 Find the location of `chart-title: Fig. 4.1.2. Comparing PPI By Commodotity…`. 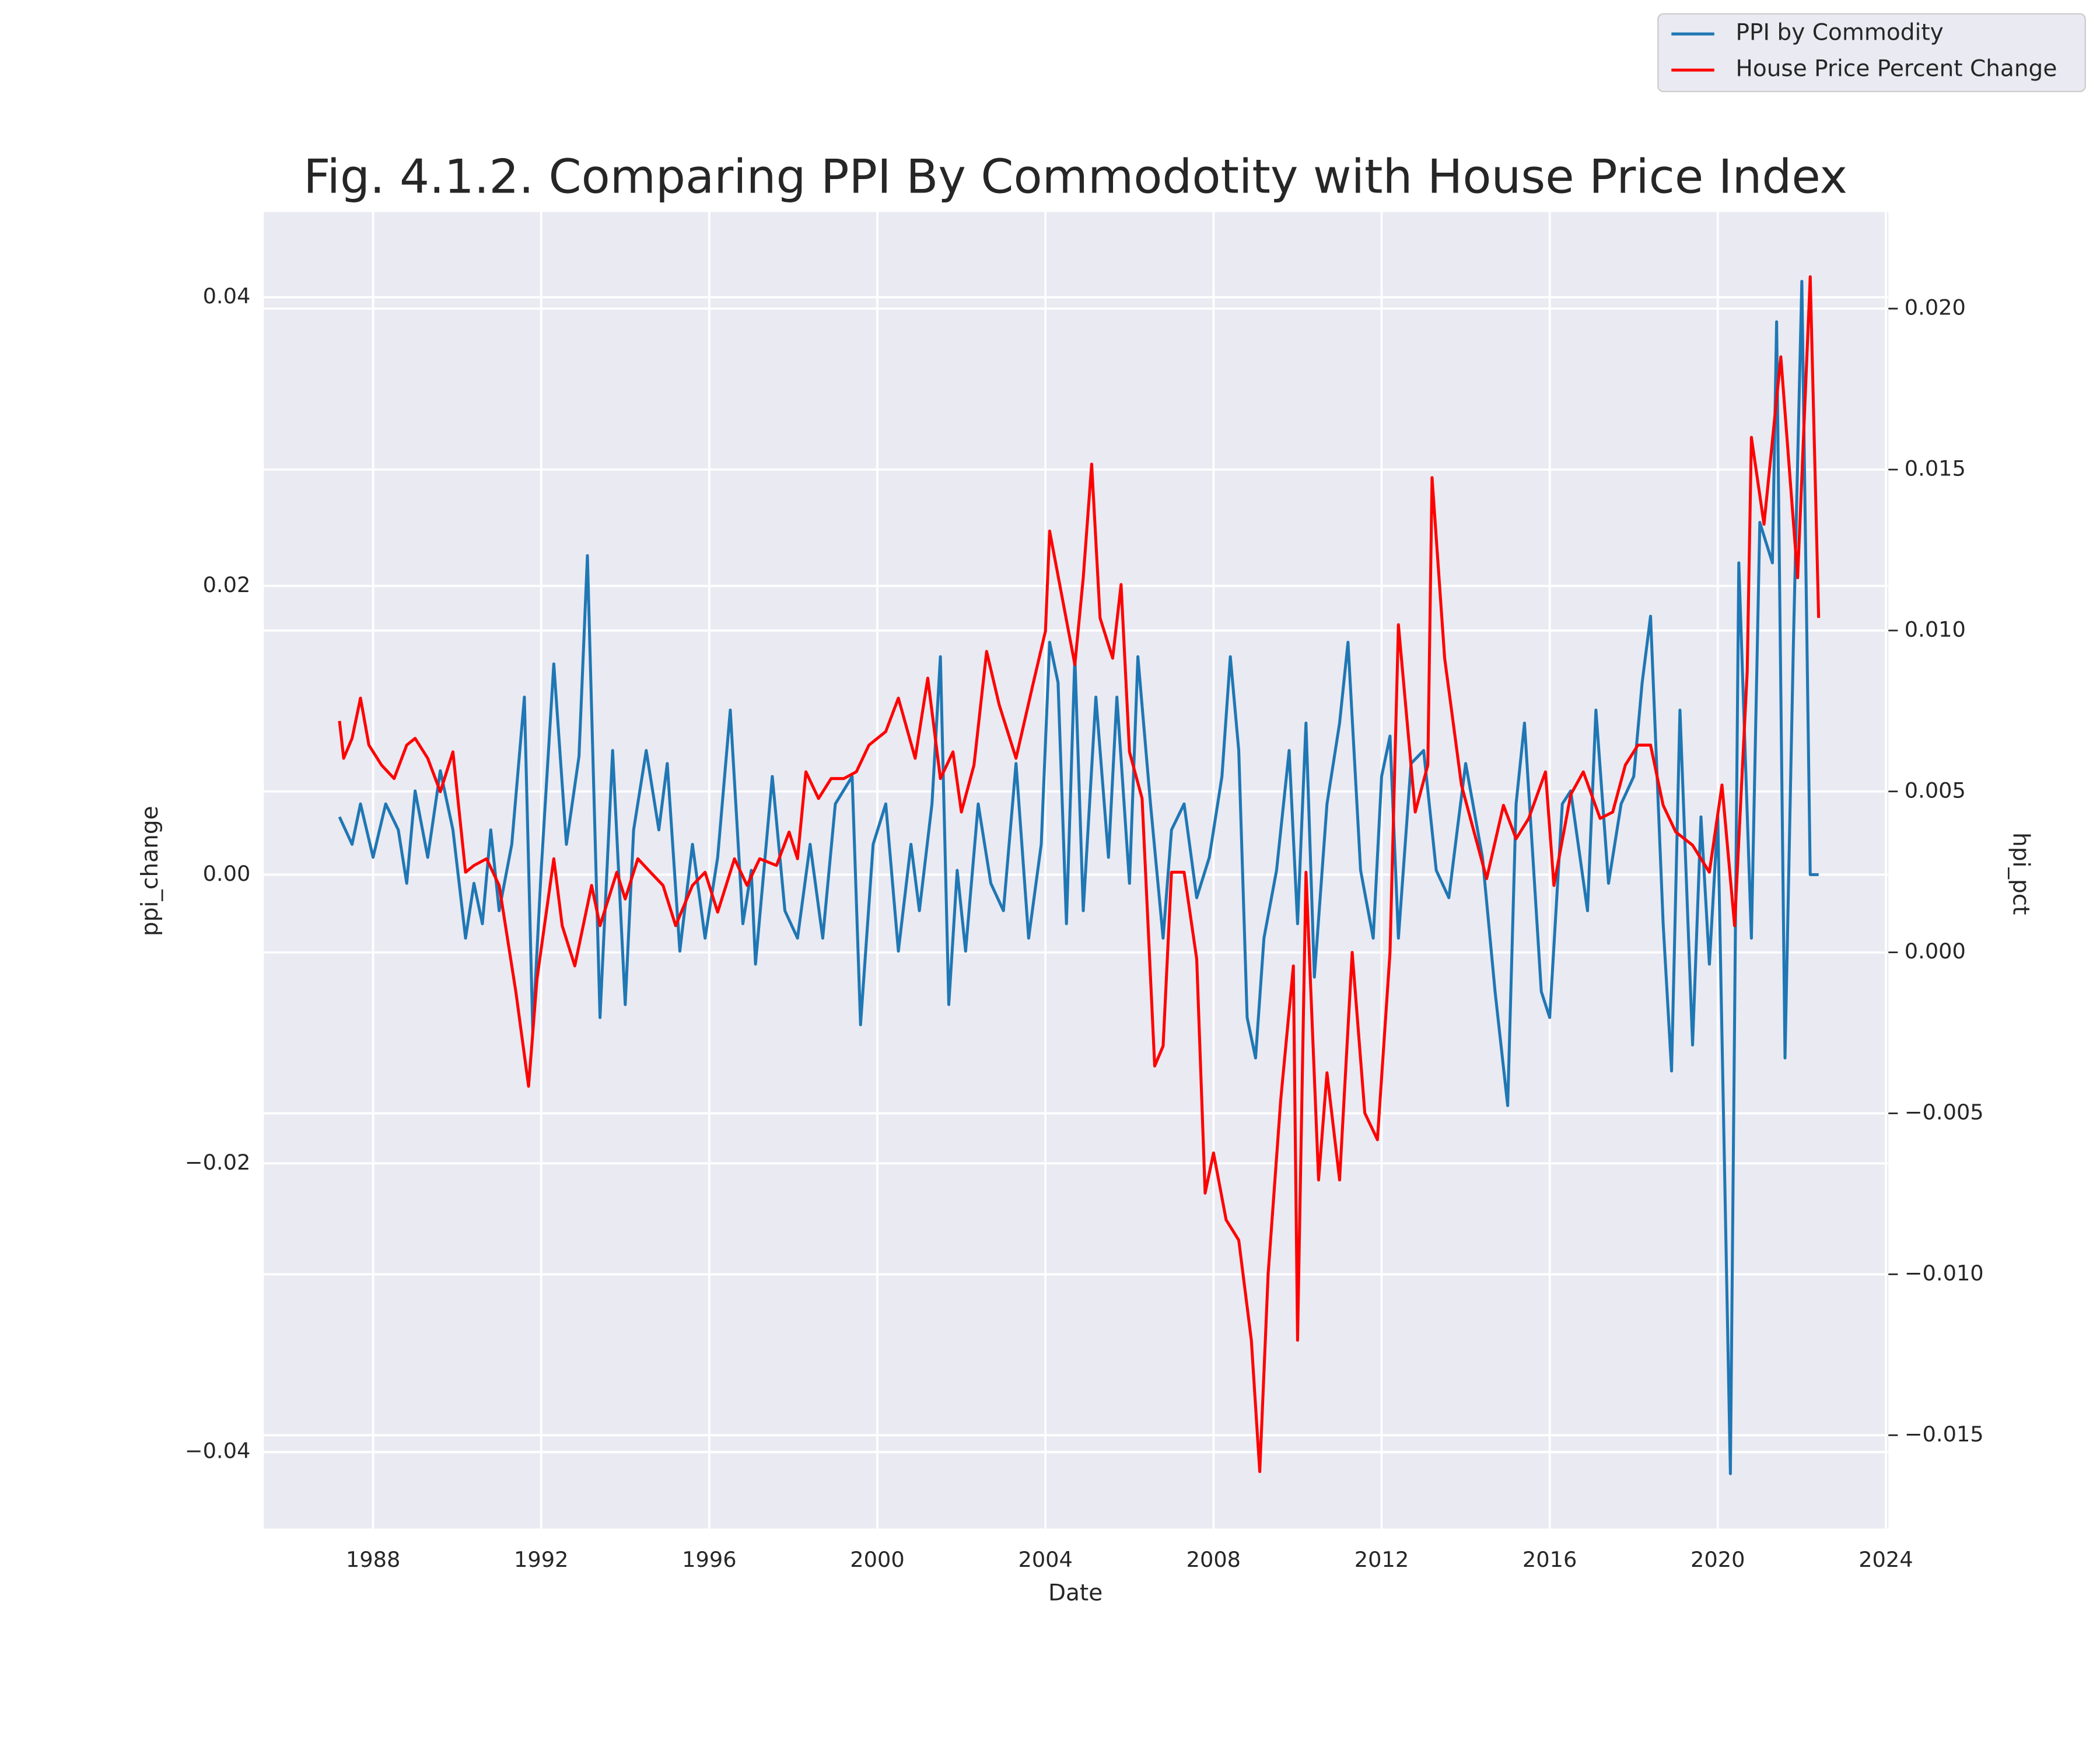

chart-title: Fig. 4.1.2. Comparing PPI By Commodotity… is located at coordinates (1075, 176).